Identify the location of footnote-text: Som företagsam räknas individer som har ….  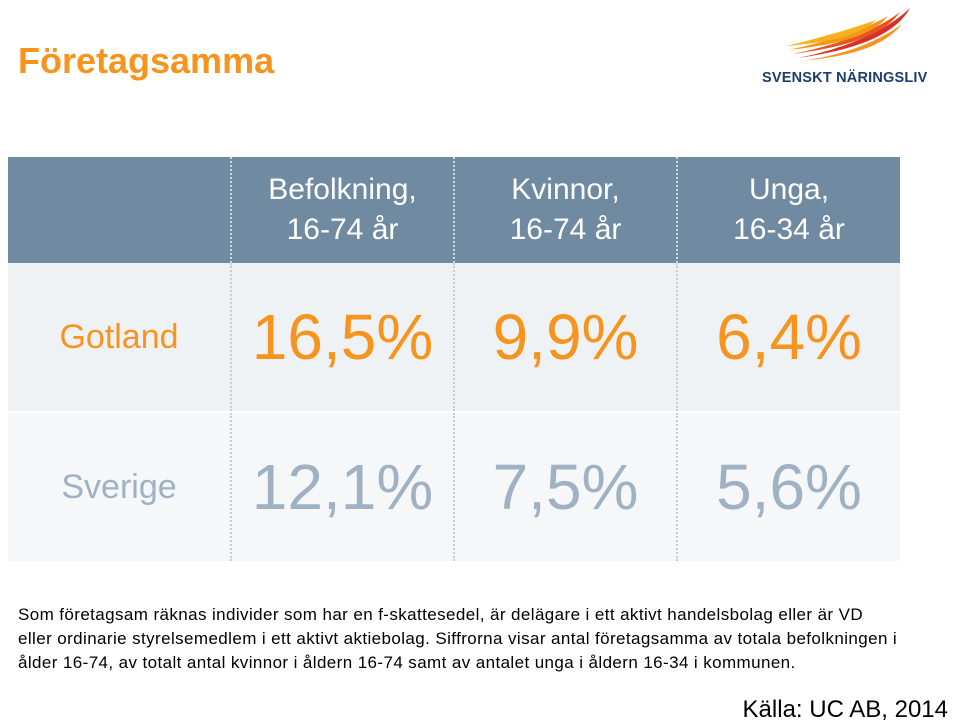
(458, 638).